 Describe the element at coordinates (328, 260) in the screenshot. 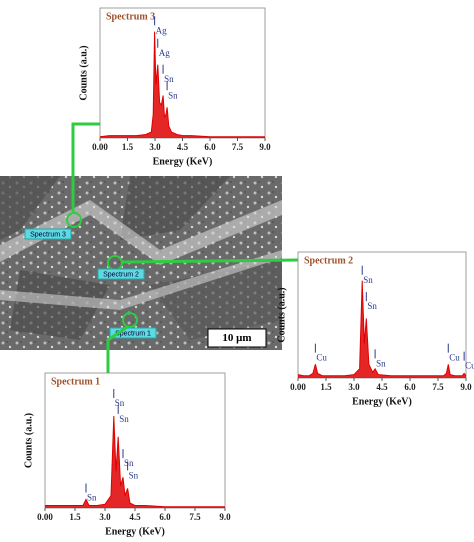

I see `chart-title: Spectrum 2` at that location.